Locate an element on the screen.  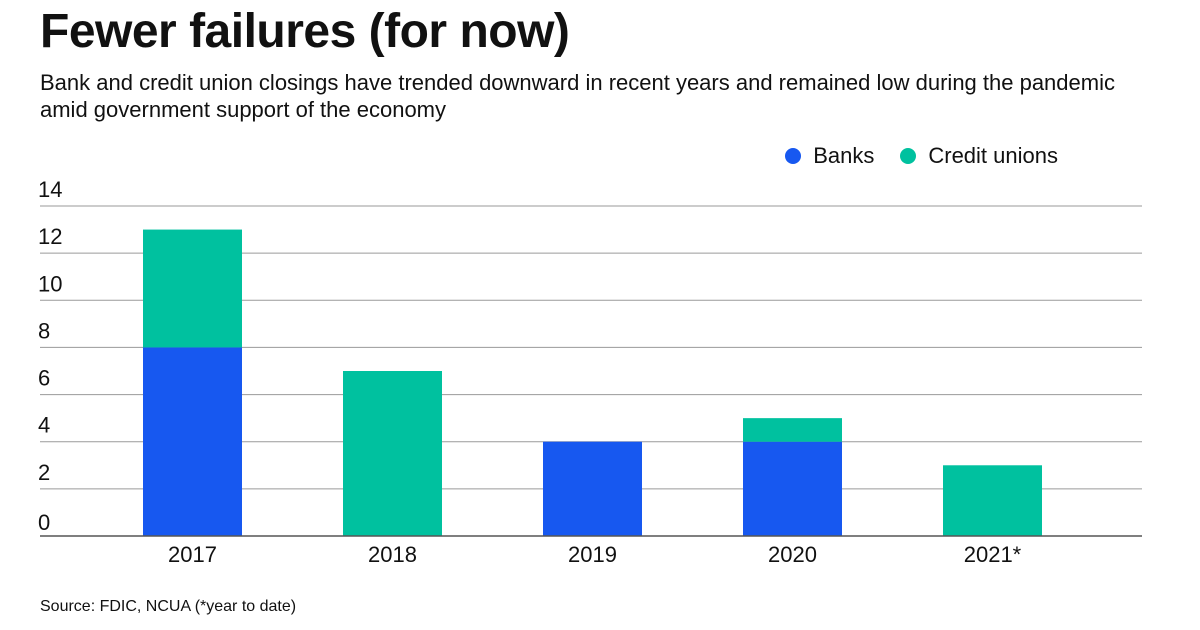
y-tick-label: 2 is located at coordinates (44, 472).